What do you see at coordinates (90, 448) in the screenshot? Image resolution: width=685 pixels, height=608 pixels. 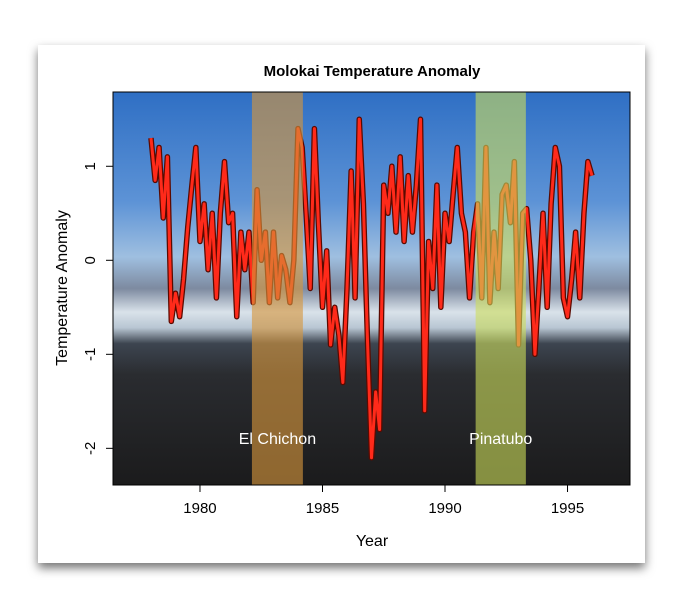 I see `y-tick-label: -2` at bounding box center [90, 448].